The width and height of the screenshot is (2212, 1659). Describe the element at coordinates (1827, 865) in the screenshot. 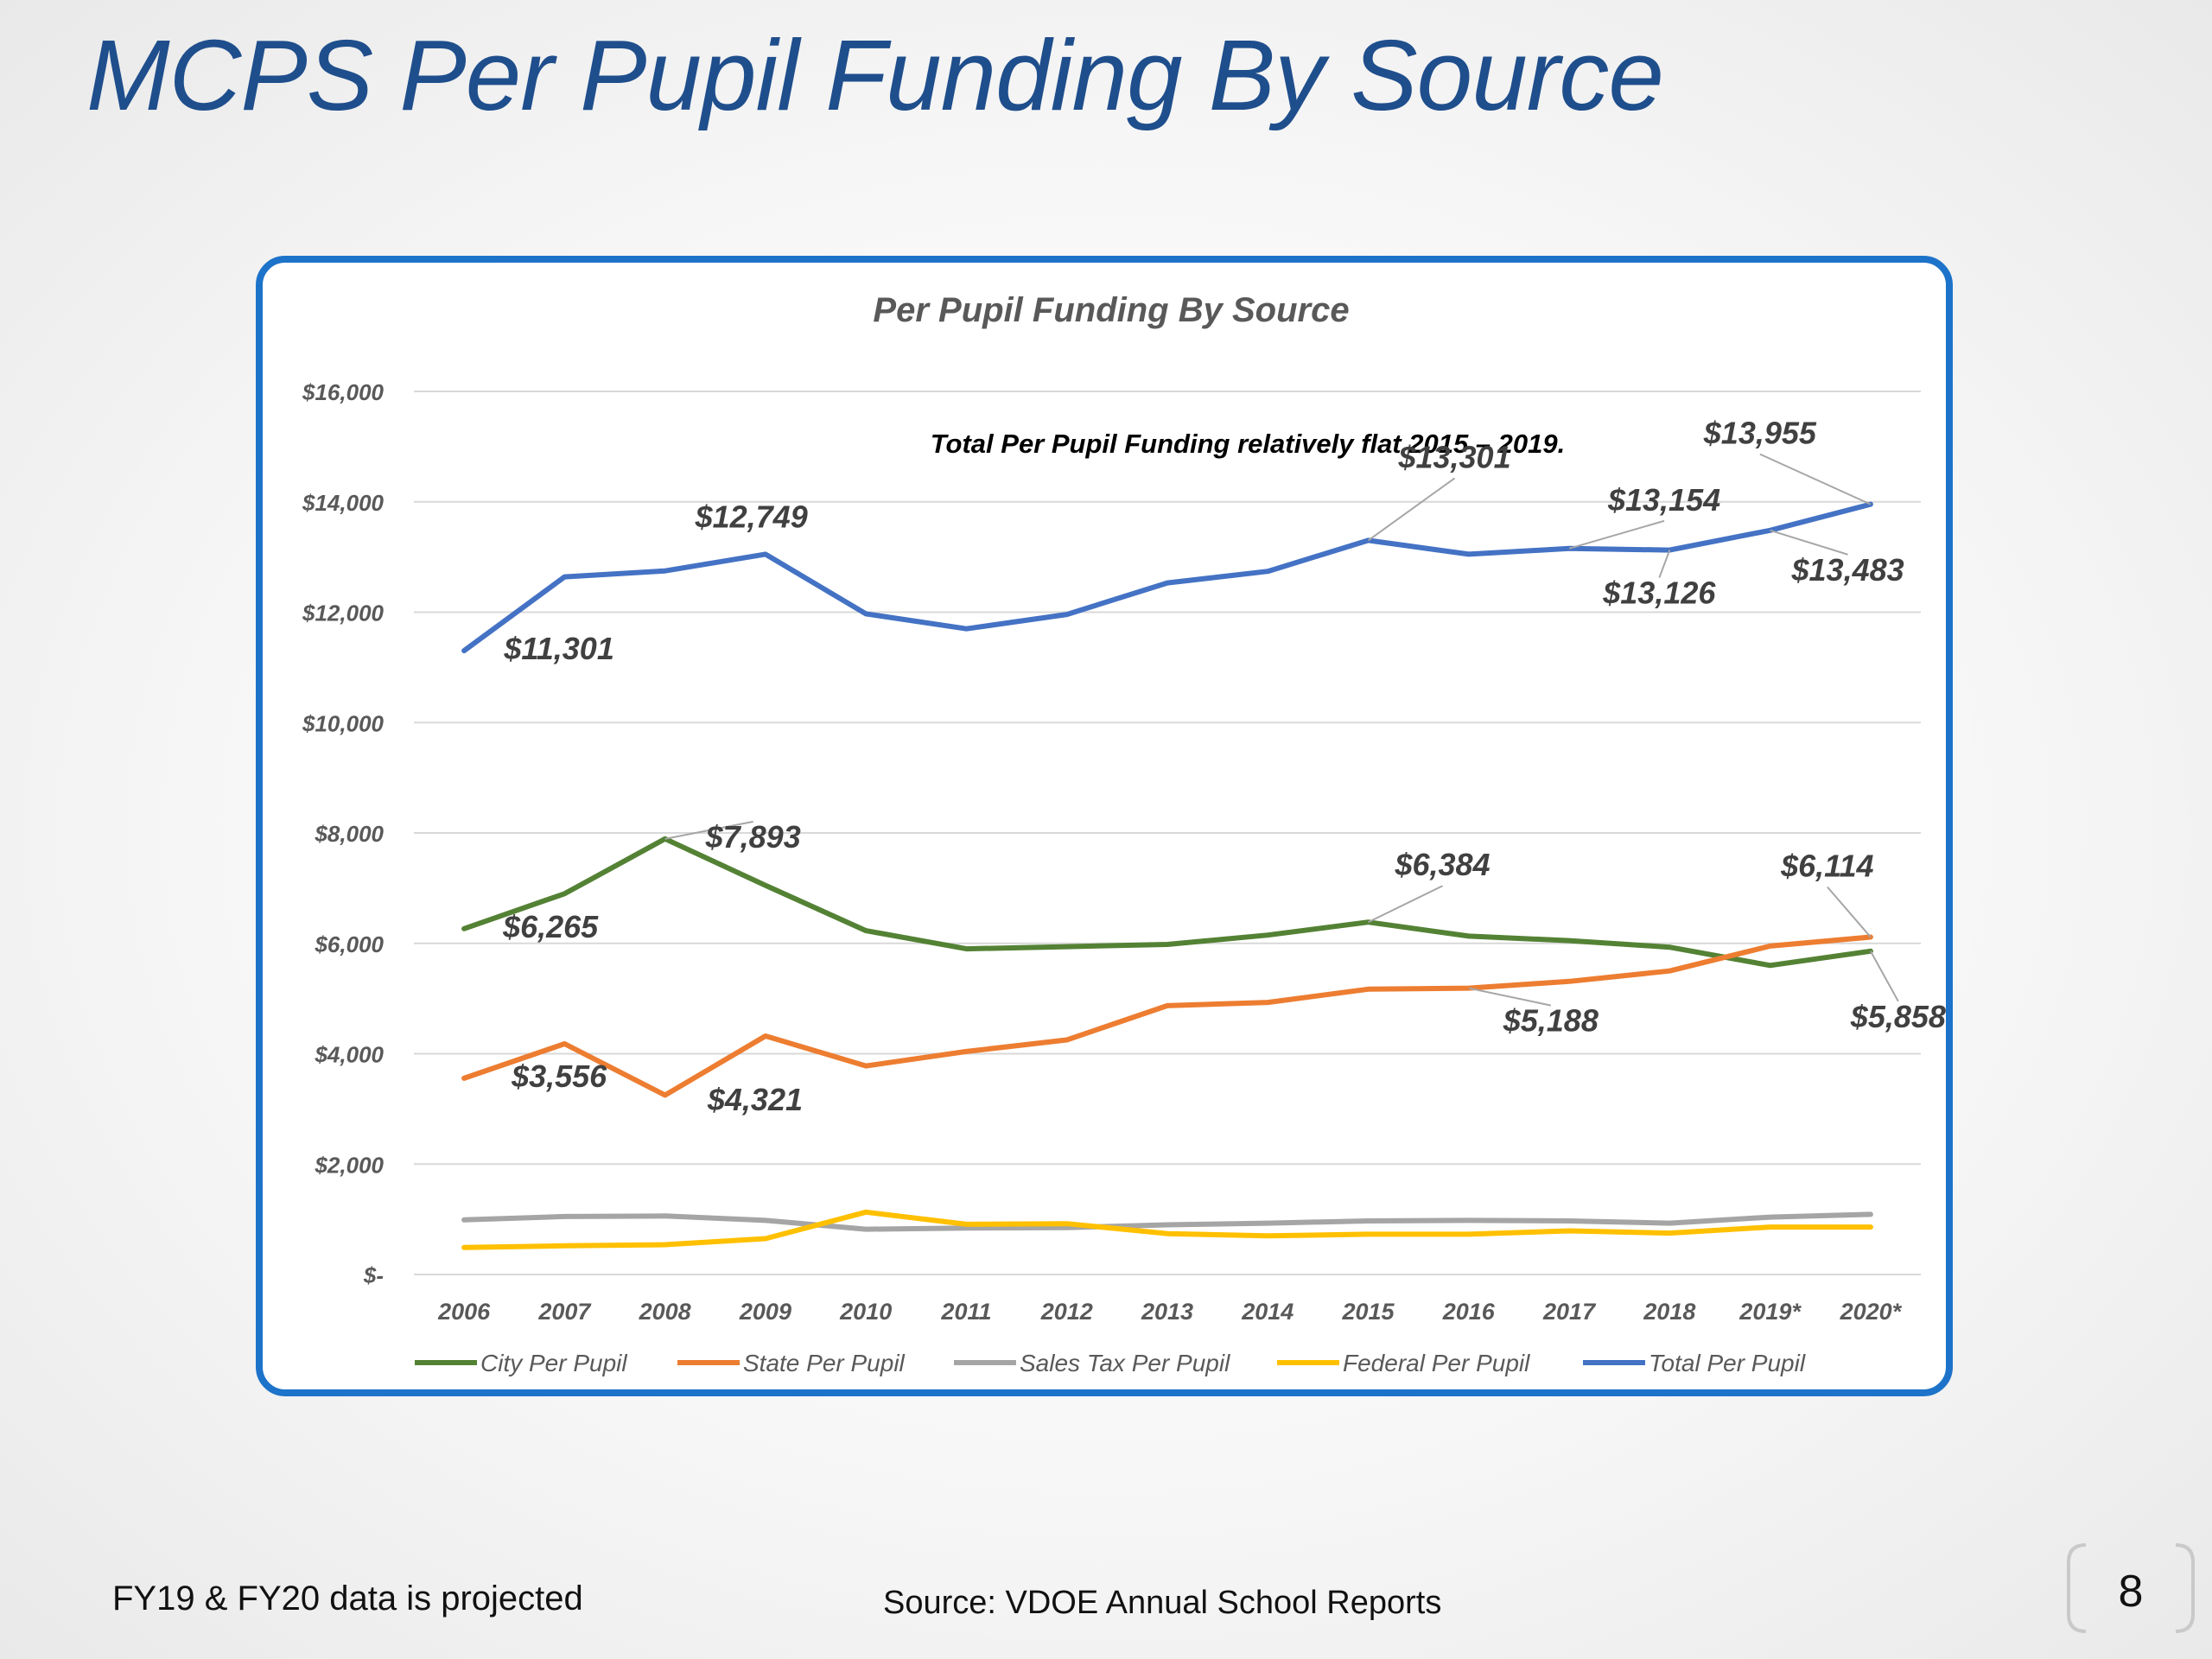

I see `data-label: $6,114` at that location.